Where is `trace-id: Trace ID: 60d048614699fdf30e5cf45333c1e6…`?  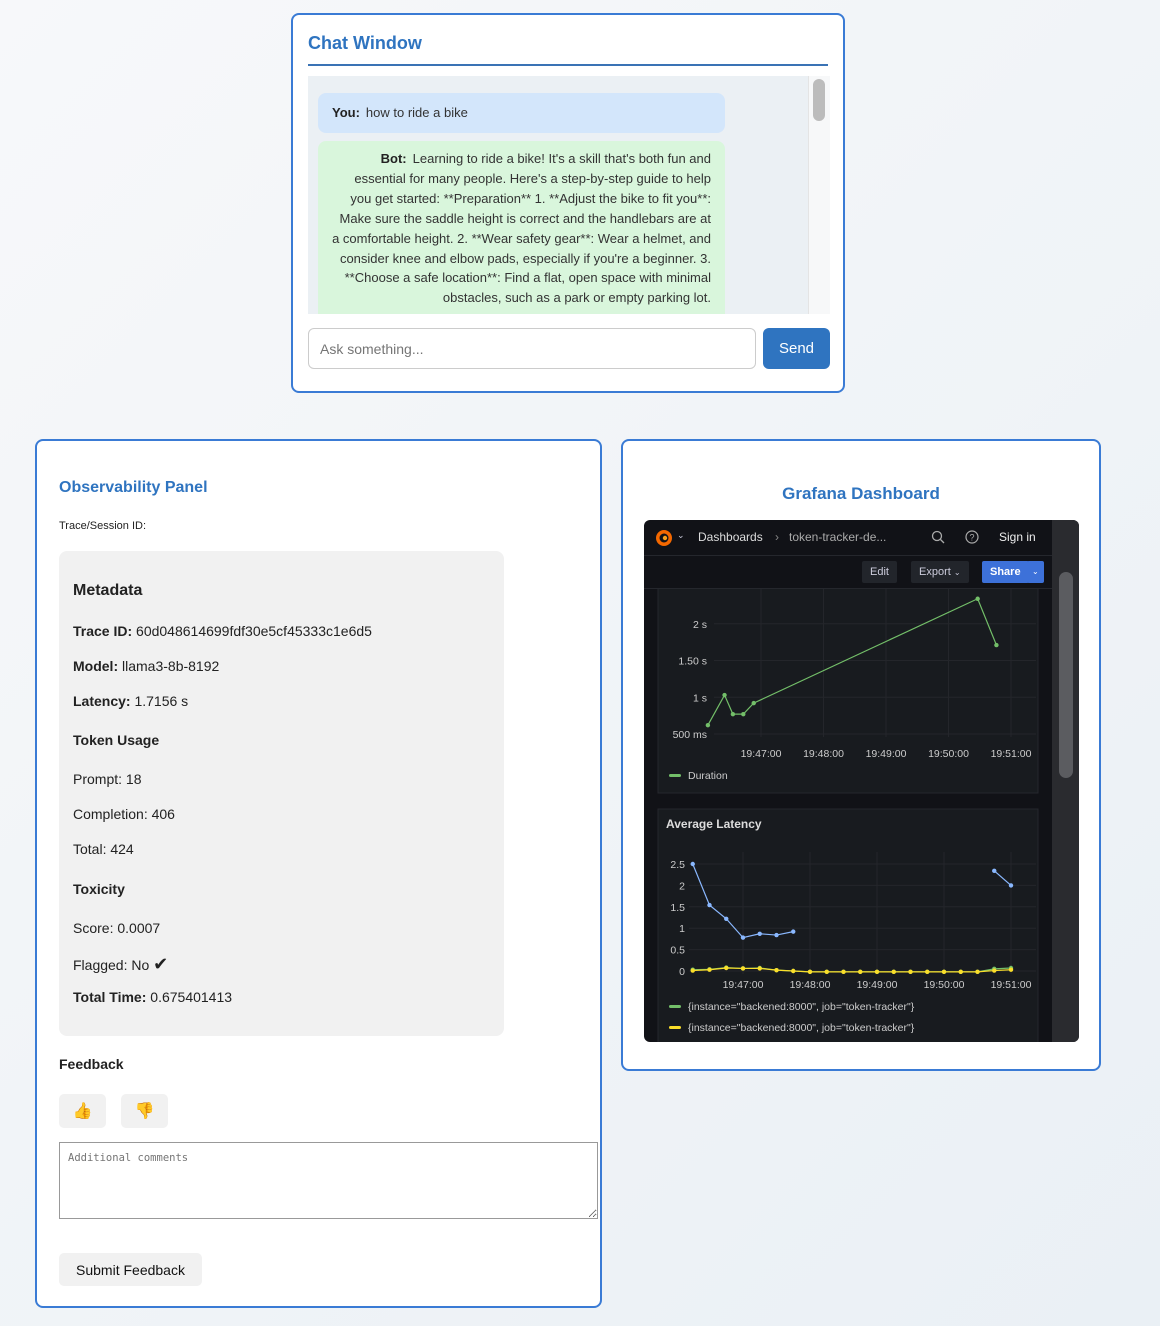
trace-id: Trace ID: 60d048614699fdf30e5cf45333c1e6… is located at coordinates (222, 631).